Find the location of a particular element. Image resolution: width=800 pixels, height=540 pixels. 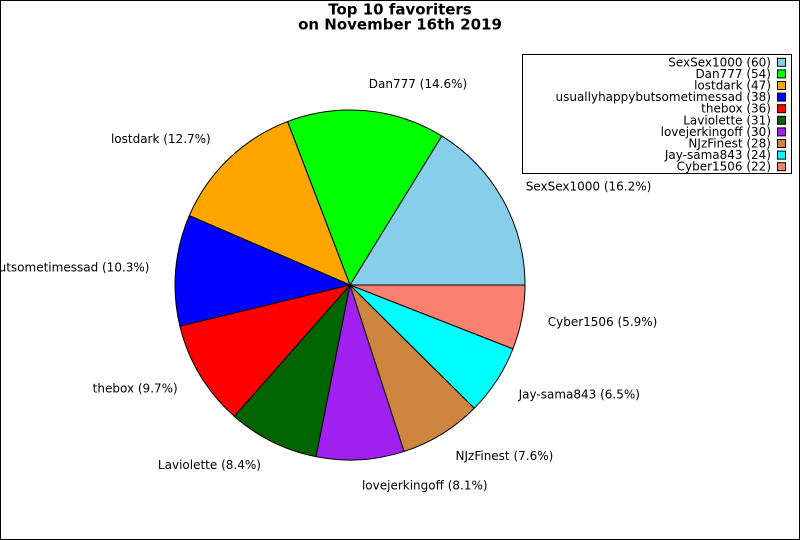

legend-label: SexSex1000 (60) is located at coordinates (719, 62).